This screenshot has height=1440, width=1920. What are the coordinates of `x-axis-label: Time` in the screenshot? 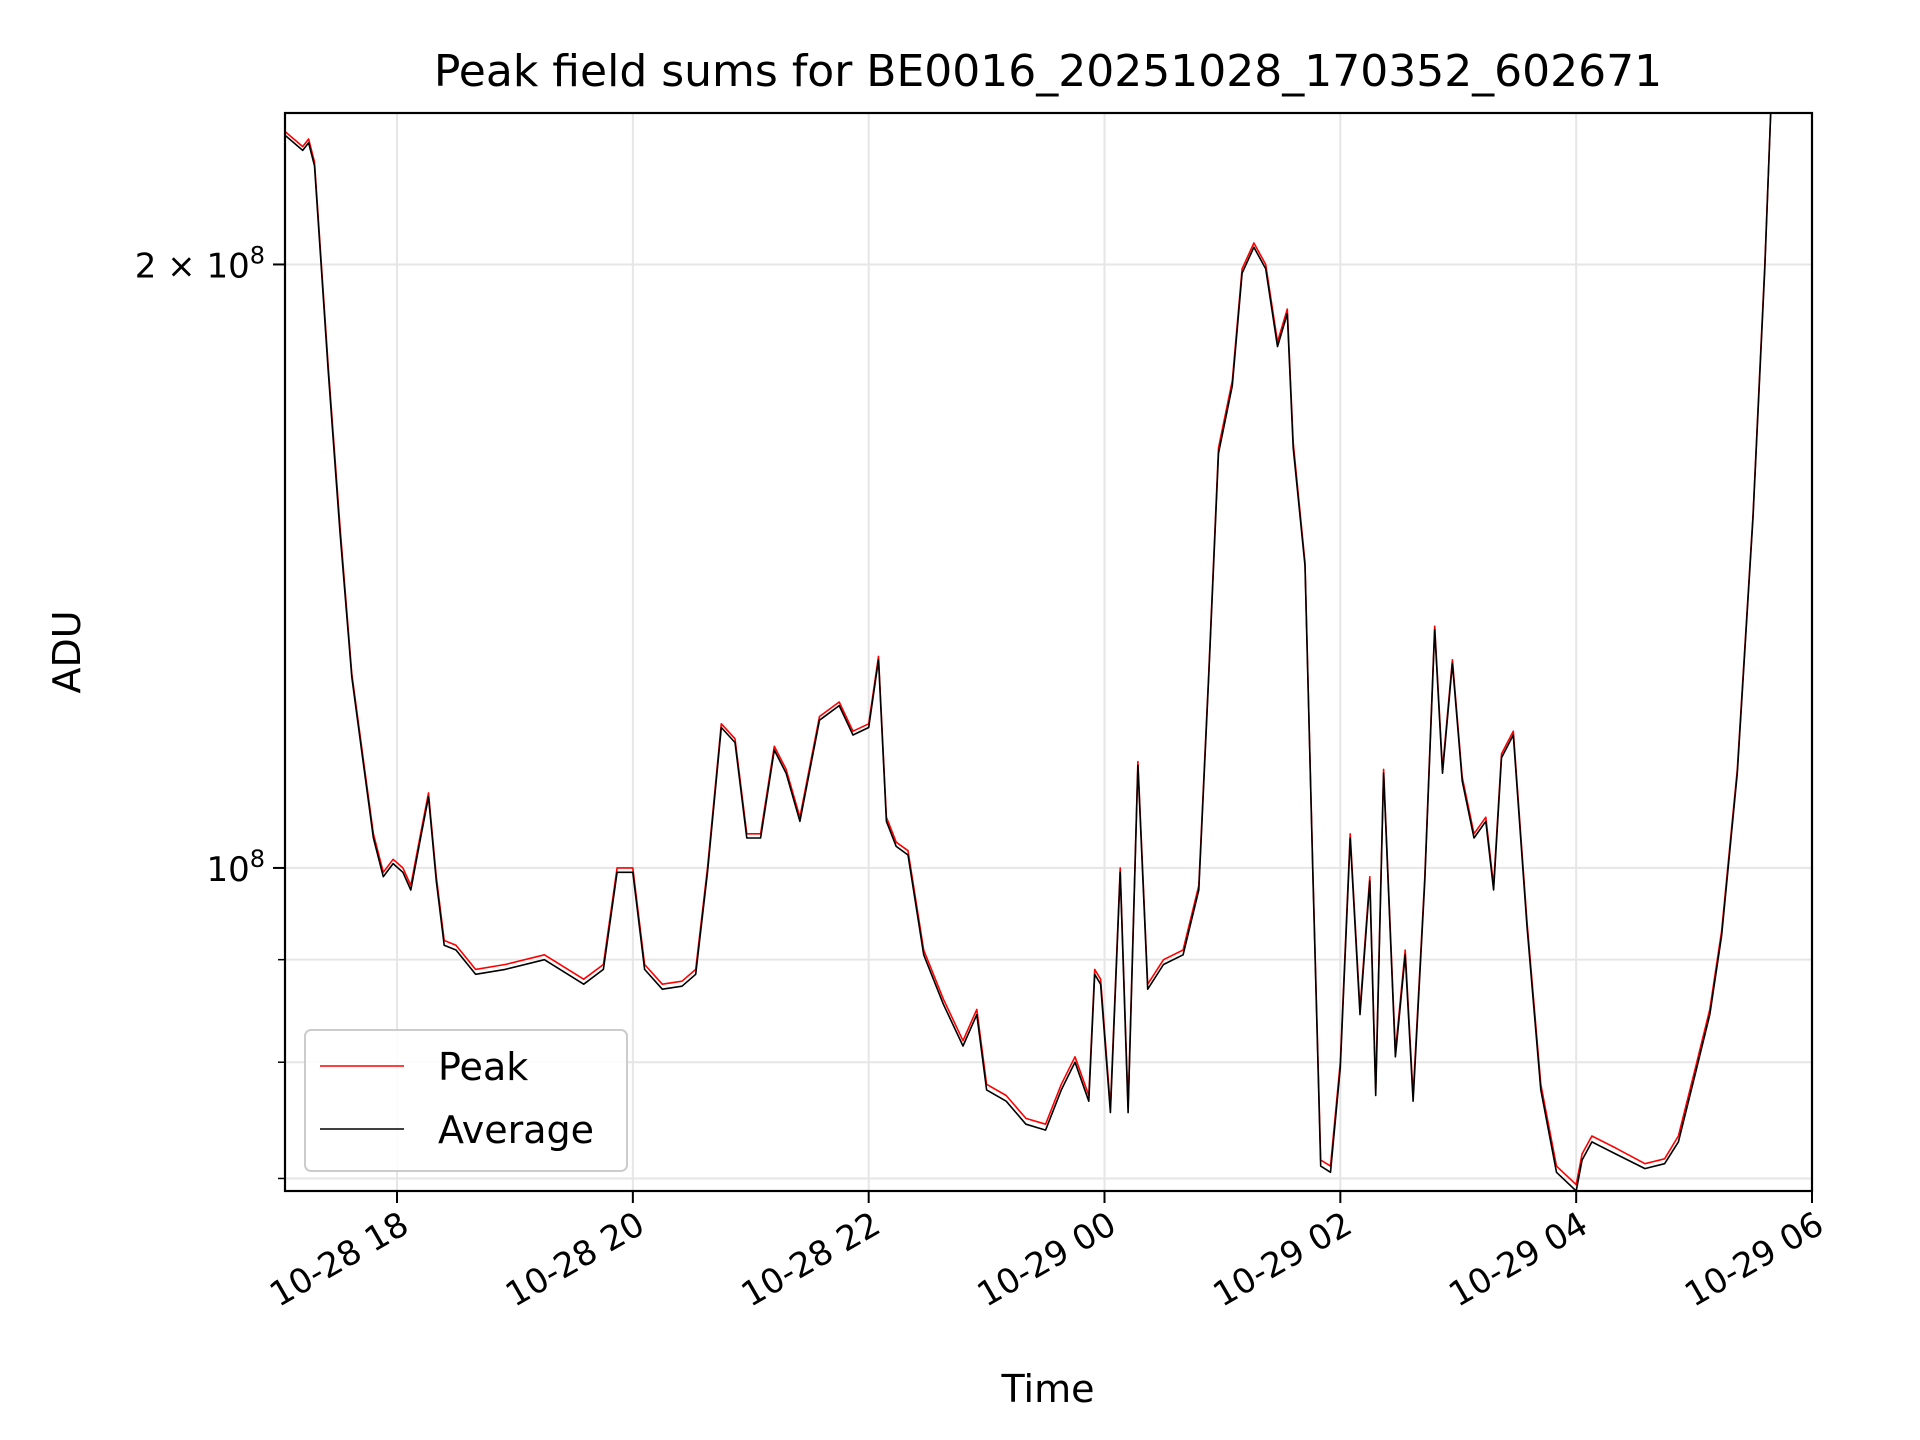 It's located at (1048, 1389).